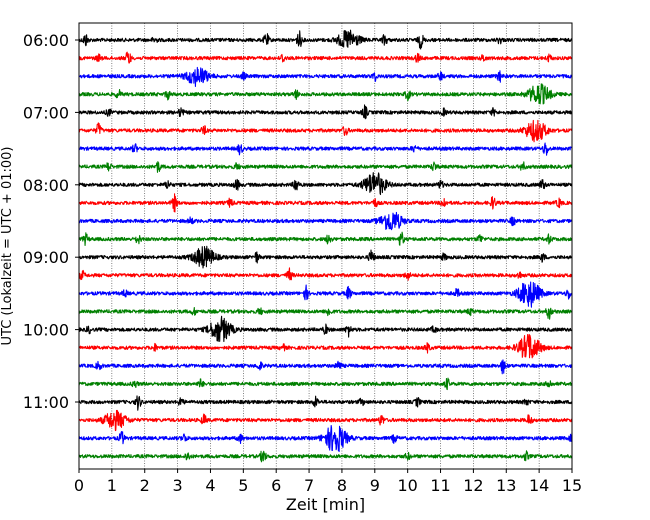 The height and width of the screenshot is (520, 650). What do you see at coordinates (328, 482) in the screenshot?
I see `x-axis-ticks: 0 1 2 3 4 5 6 7 8 9 10 11 12 13 14 15` at bounding box center [328, 482].